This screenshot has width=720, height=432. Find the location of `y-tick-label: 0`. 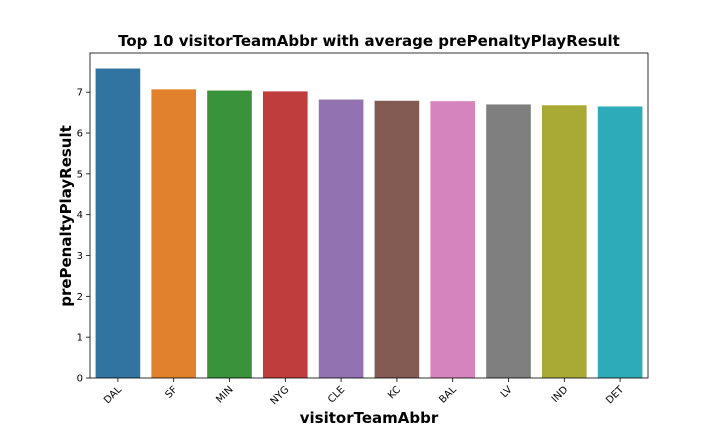

y-tick-label: 0 is located at coordinates (80, 379).